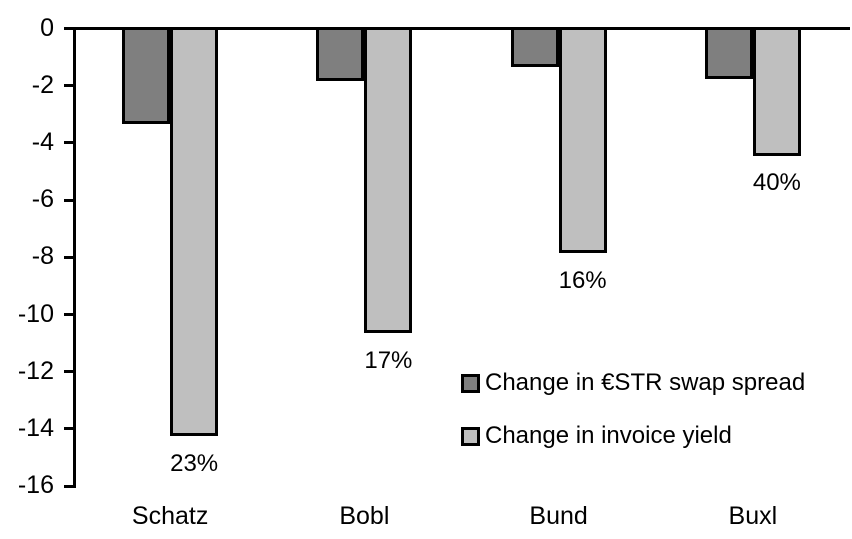  What do you see at coordinates (194, 463) in the screenshot?
I see `data-label-schatz: 23%` at bounding box center [194, 463].